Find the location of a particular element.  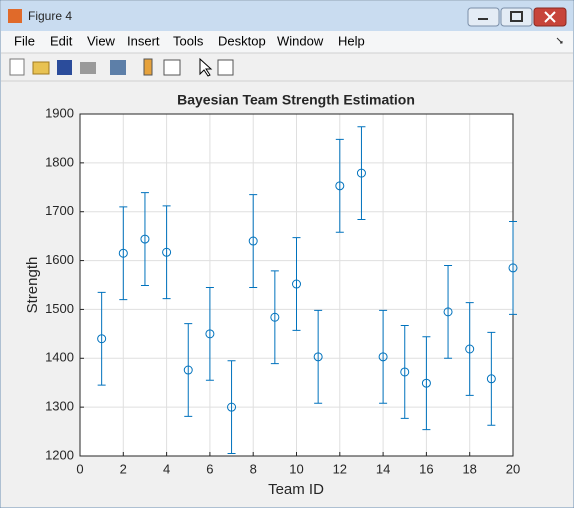

dock-arrow is located at coordinates (559, 40).